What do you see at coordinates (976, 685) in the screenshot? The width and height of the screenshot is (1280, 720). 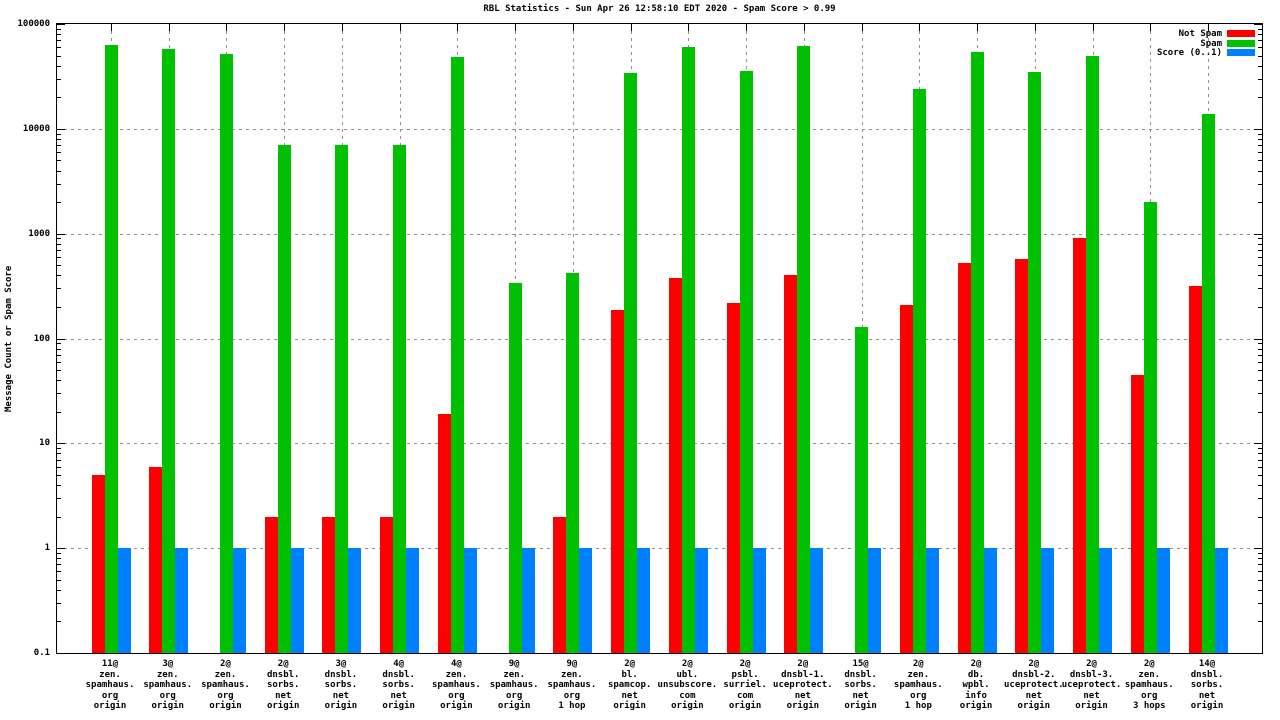 I see `x-label-16: 2@ db. wpbl. info origin` at bounding box center [976, 685].